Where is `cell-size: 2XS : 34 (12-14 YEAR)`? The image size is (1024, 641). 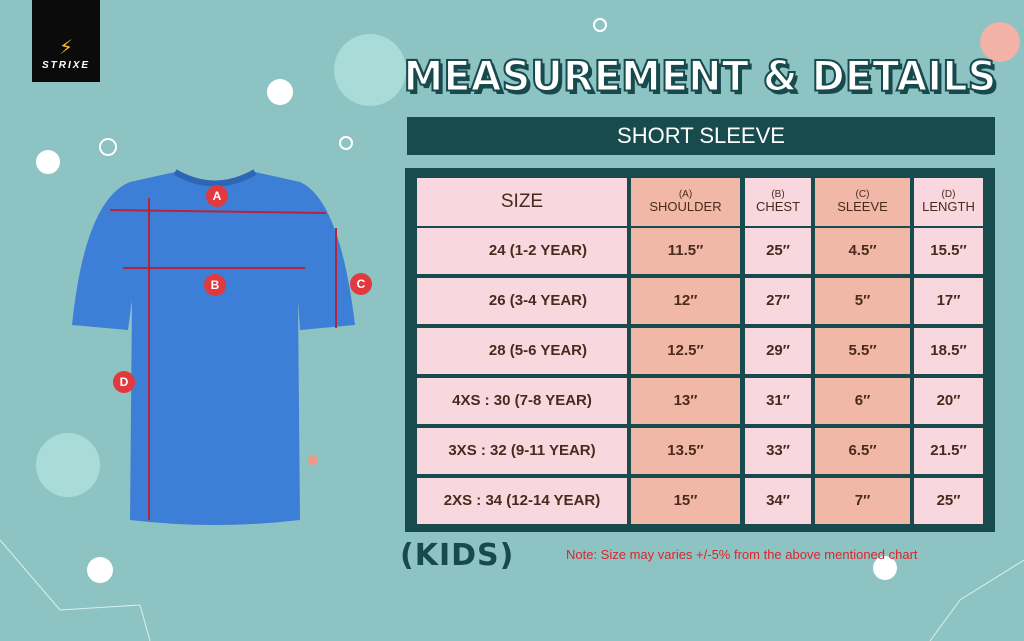
cell-size: 2XS : 34 (12-14 YEAR) is located at coordinates (522, 501).